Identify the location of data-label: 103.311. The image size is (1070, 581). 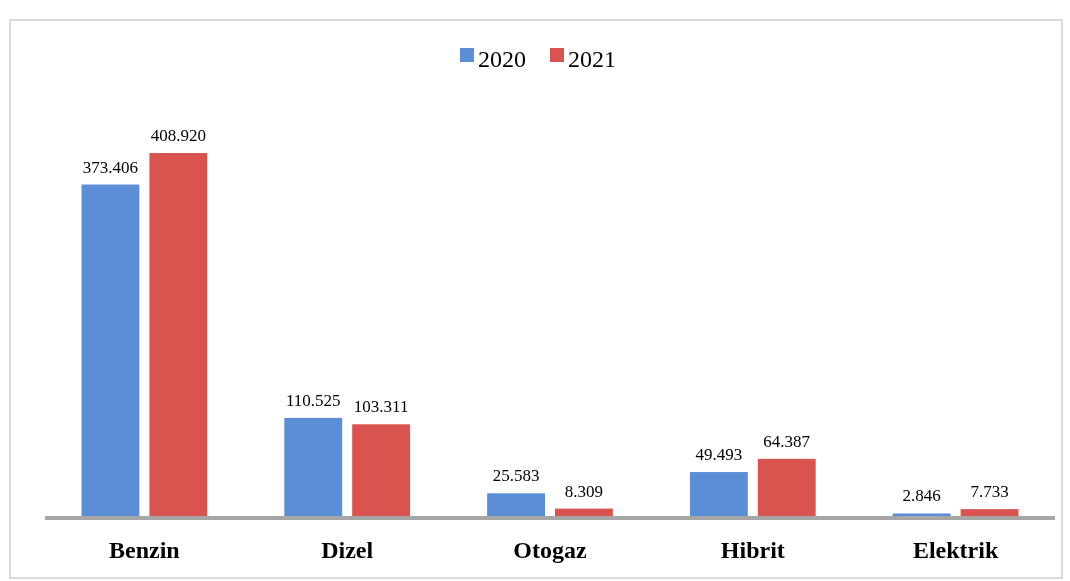
(381, 407).